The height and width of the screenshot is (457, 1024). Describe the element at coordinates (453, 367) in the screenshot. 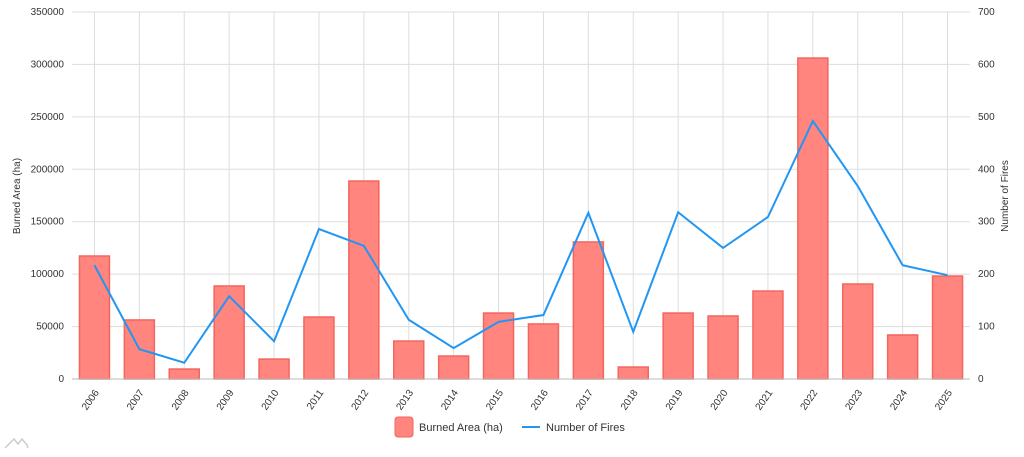

I see `bar-2014` at that location.